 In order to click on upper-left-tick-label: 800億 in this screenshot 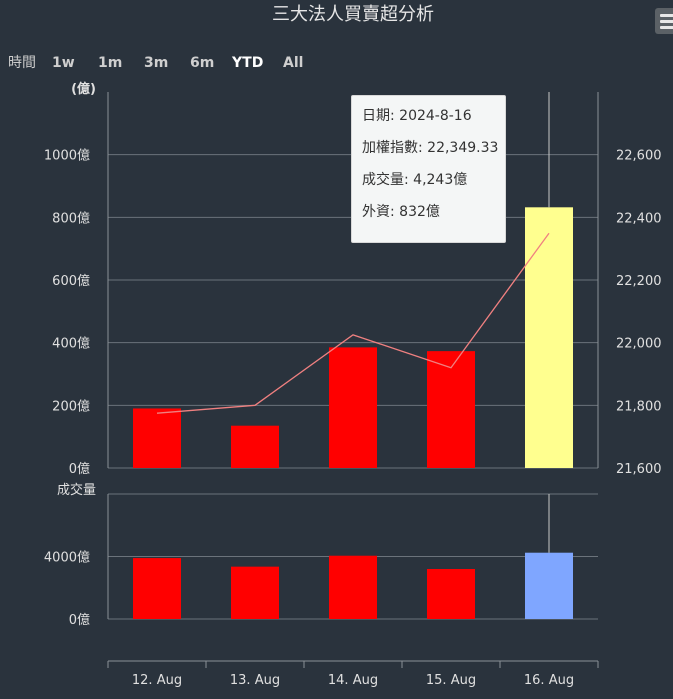, I will do `click(71, 218)`.